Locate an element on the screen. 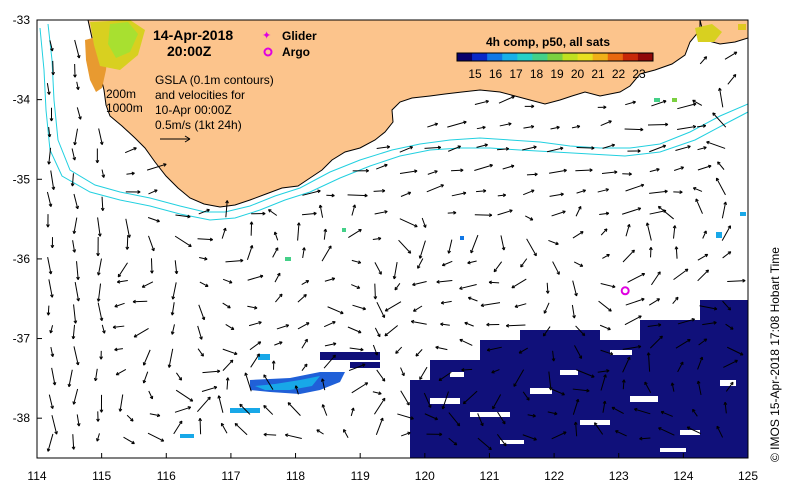 The width and height of the screenshot is (790, 492). colorbar-tick-label: 19 is located at coordinates (557, 74).